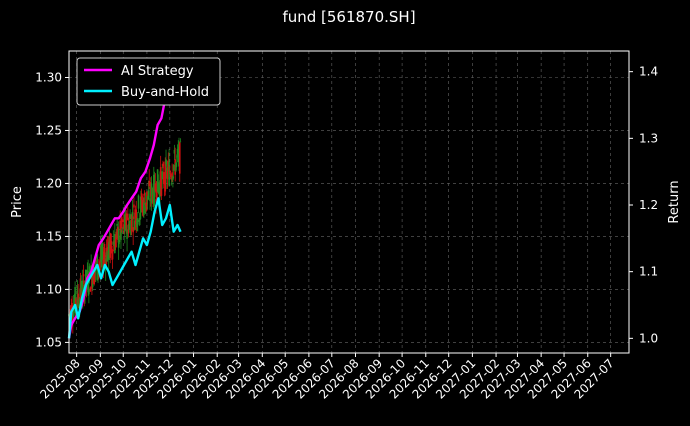 Image resolution: width=690 pixels, height=426 pixels. What do you see at coordinates (48, 77) in the screenshot?
I see `y-tick-label-left: 1.30` at bounding box center [48, 77].